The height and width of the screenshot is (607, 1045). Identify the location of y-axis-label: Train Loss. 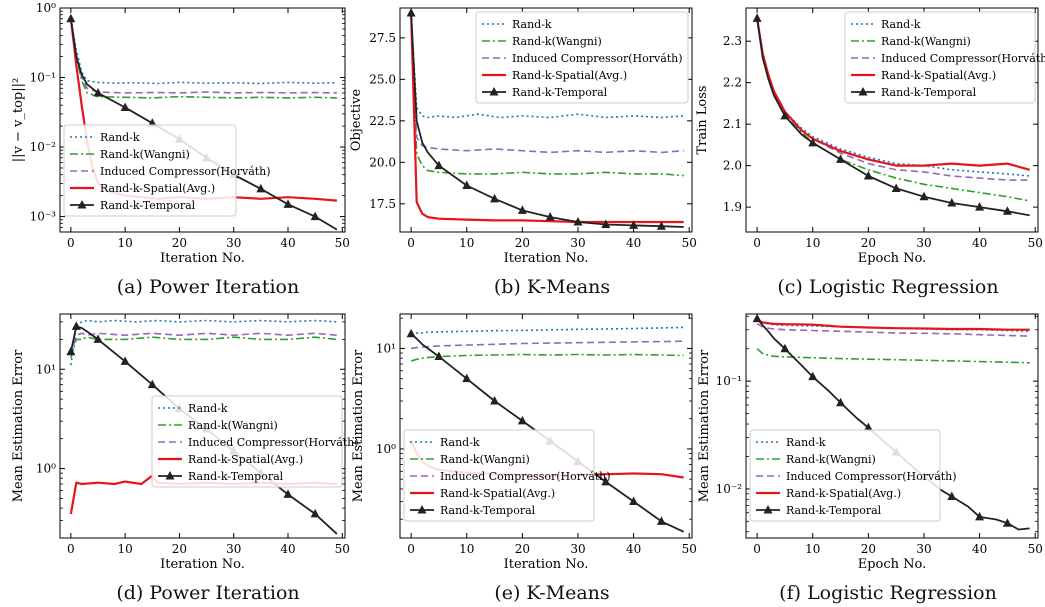
(702, 119).